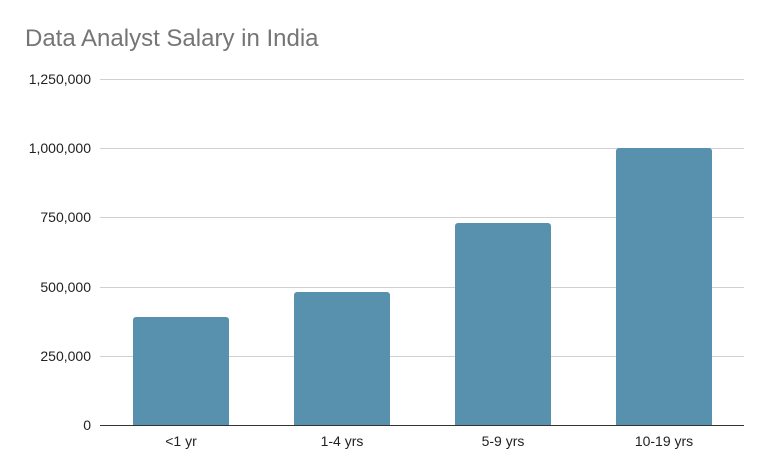 The height and width of the screenshot is (475, 768). What do you see at coordinates (59, 148) in the screenshot?
I see `y-tick-label: 1,000,000` at bounding box center [59, 148].